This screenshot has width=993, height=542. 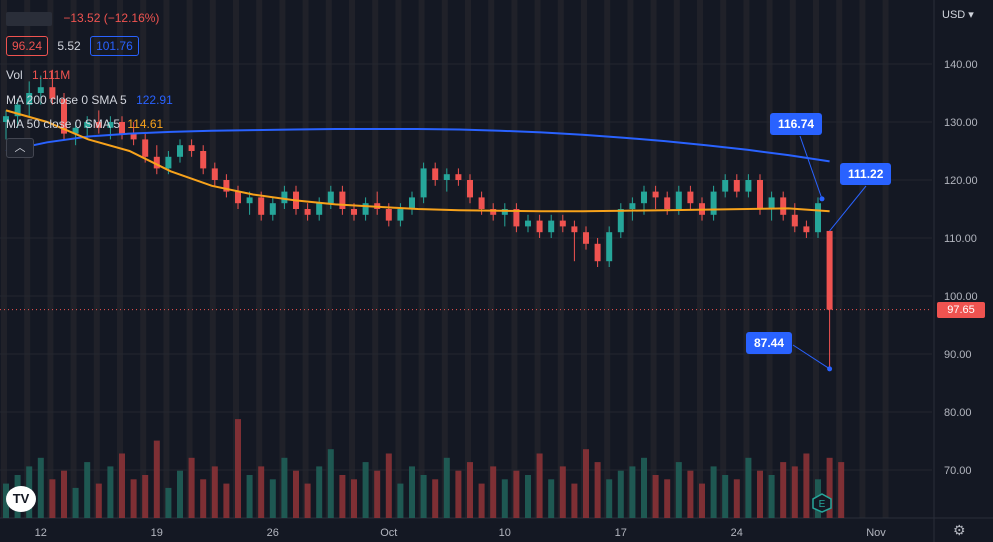 What do you see at coordinates (959, 530) in the screenshot?
I see `settings-gear-icon: ⚙` at bounding box center [959, 530].